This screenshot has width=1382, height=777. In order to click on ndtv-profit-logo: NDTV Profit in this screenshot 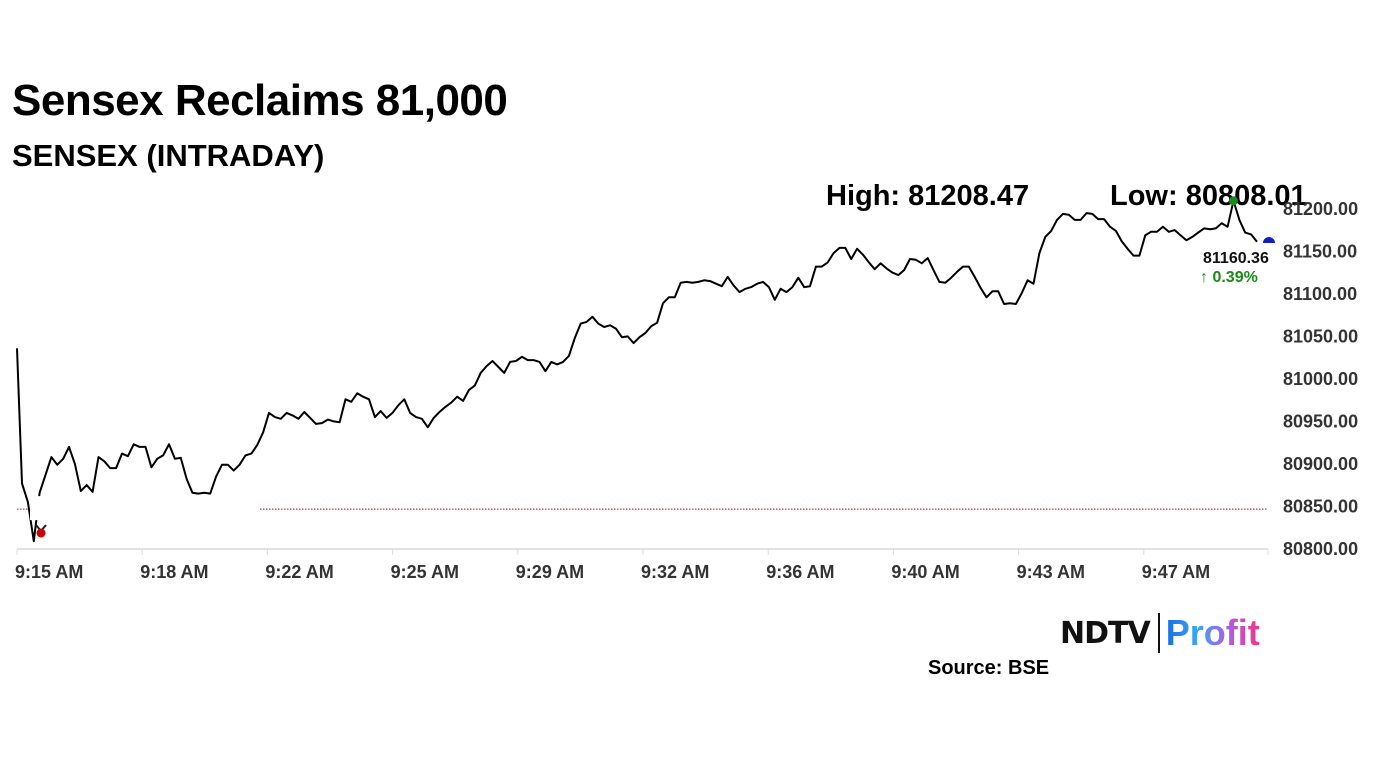, I will do `click(1160, 633)`.